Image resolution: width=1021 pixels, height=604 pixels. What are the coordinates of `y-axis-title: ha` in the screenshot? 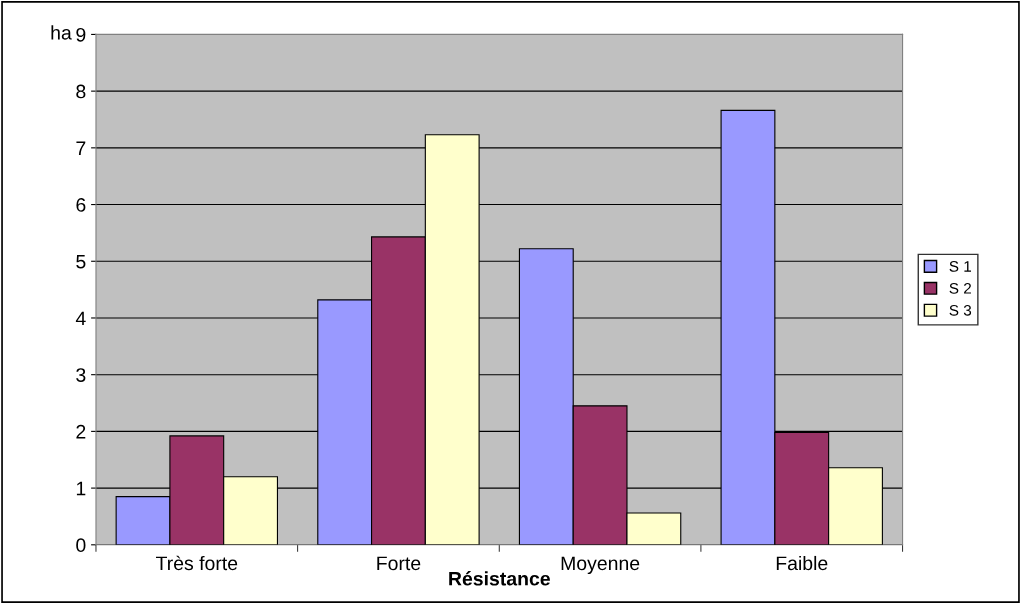 It's located at (61, 32).